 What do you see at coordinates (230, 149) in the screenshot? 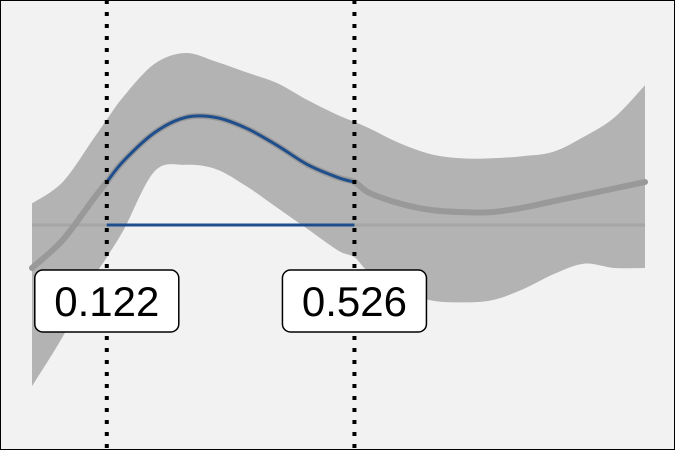
I see `highlight-curve` at bounding box center [230, 149].